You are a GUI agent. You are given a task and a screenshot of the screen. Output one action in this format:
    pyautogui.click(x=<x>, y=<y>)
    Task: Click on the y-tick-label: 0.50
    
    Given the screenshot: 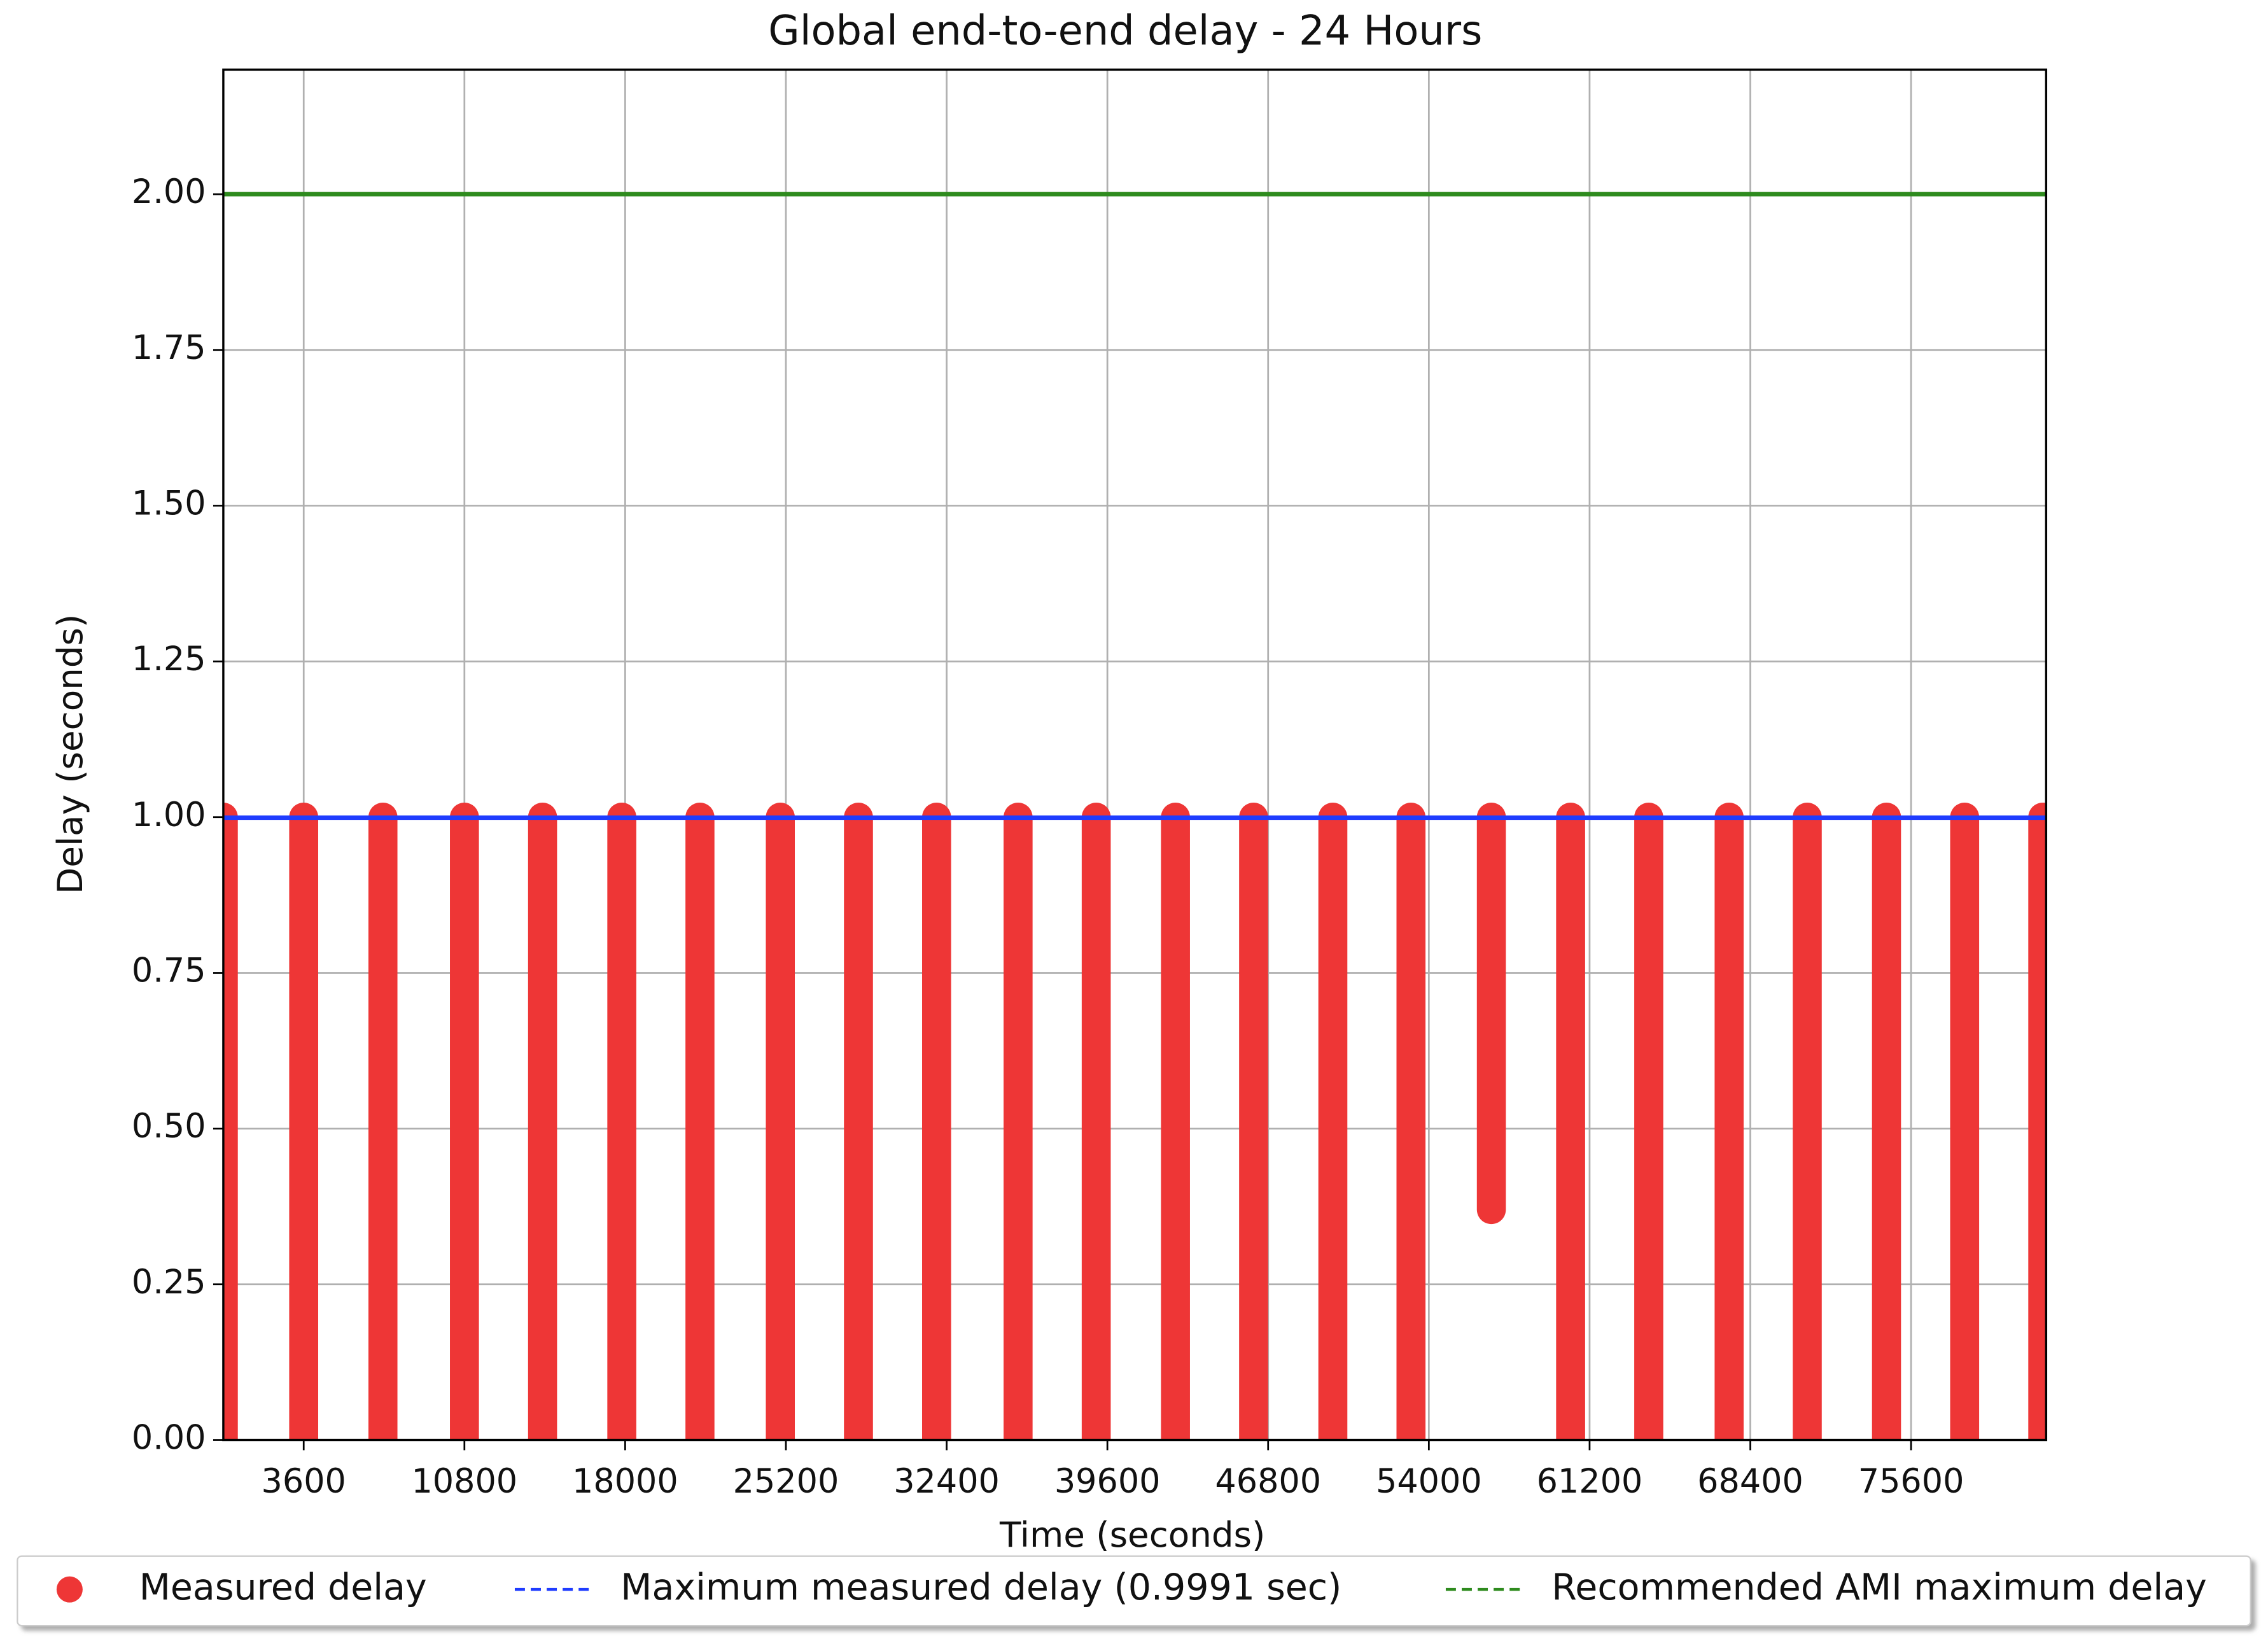 What is the action you would take?
    pyautogui.click(x=169, y=1126)
    